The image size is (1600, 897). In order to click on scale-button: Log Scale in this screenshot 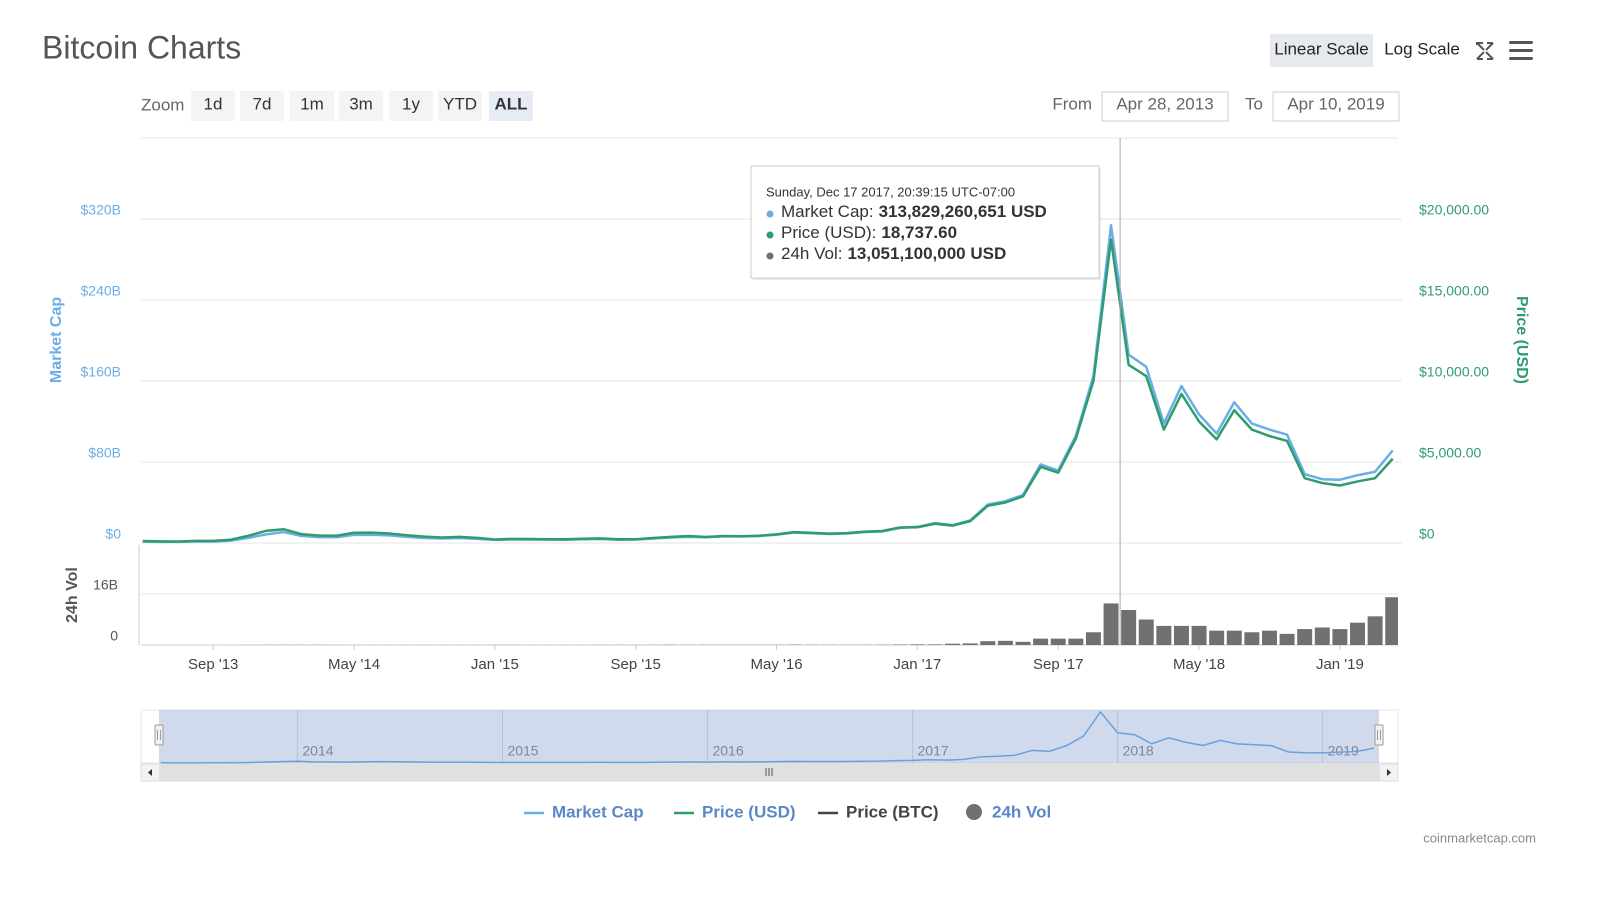, I will do `click(1422, 48)`.